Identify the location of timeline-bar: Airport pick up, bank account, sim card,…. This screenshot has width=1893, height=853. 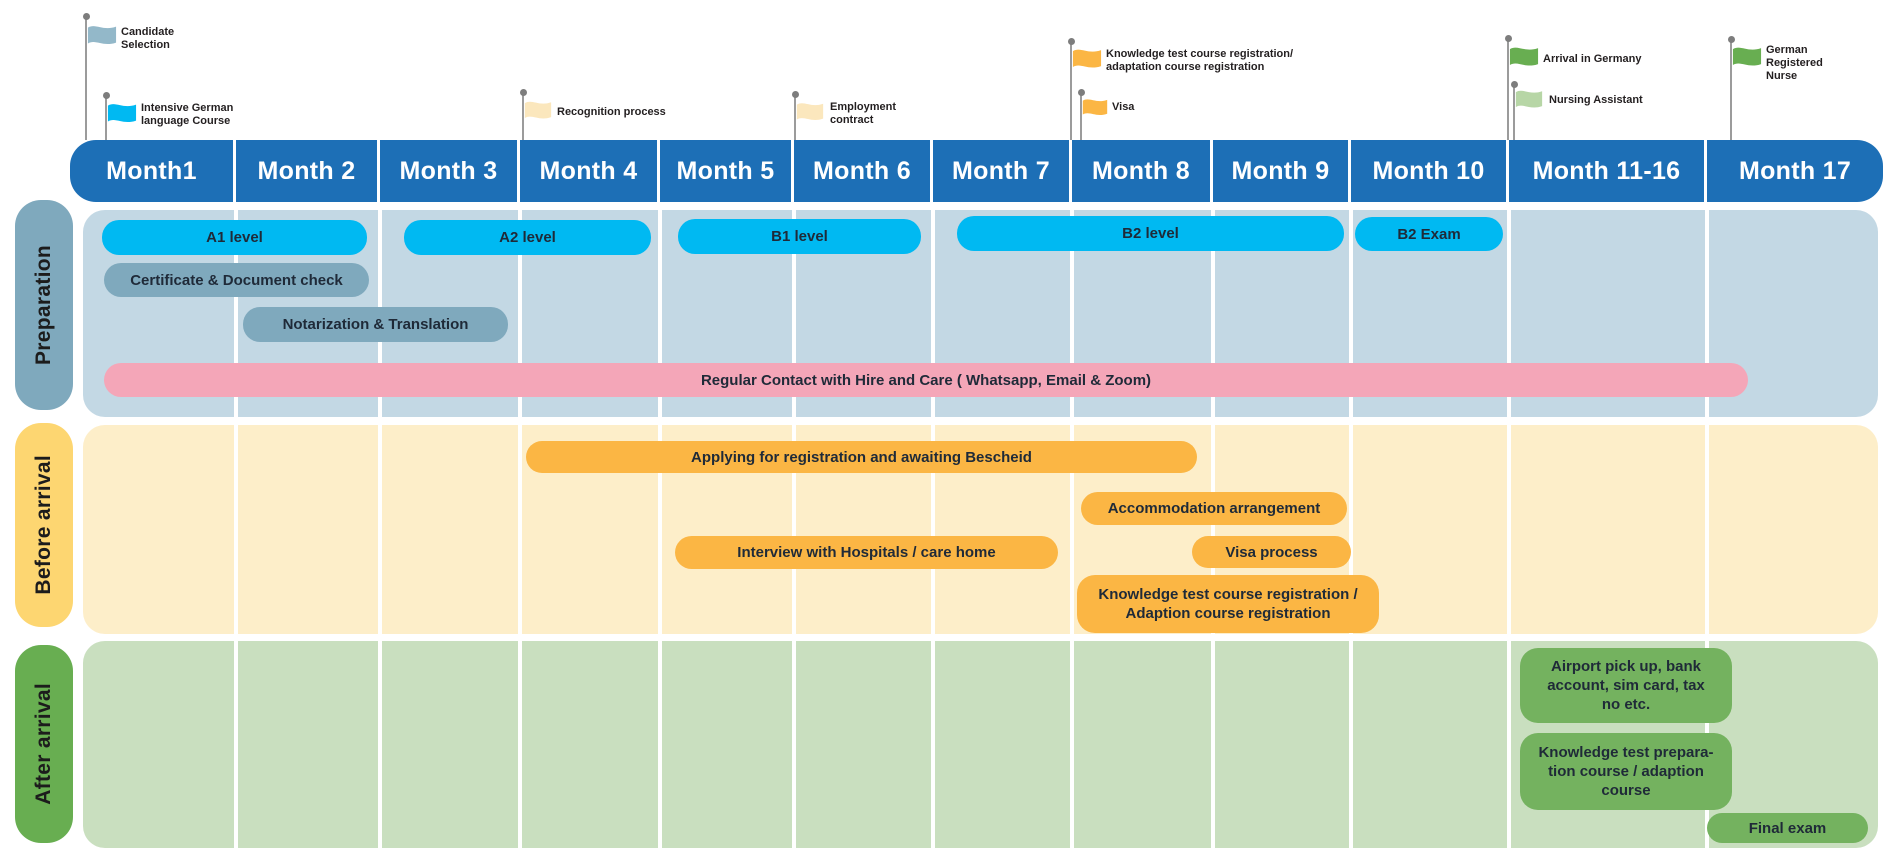
(1626, 685).